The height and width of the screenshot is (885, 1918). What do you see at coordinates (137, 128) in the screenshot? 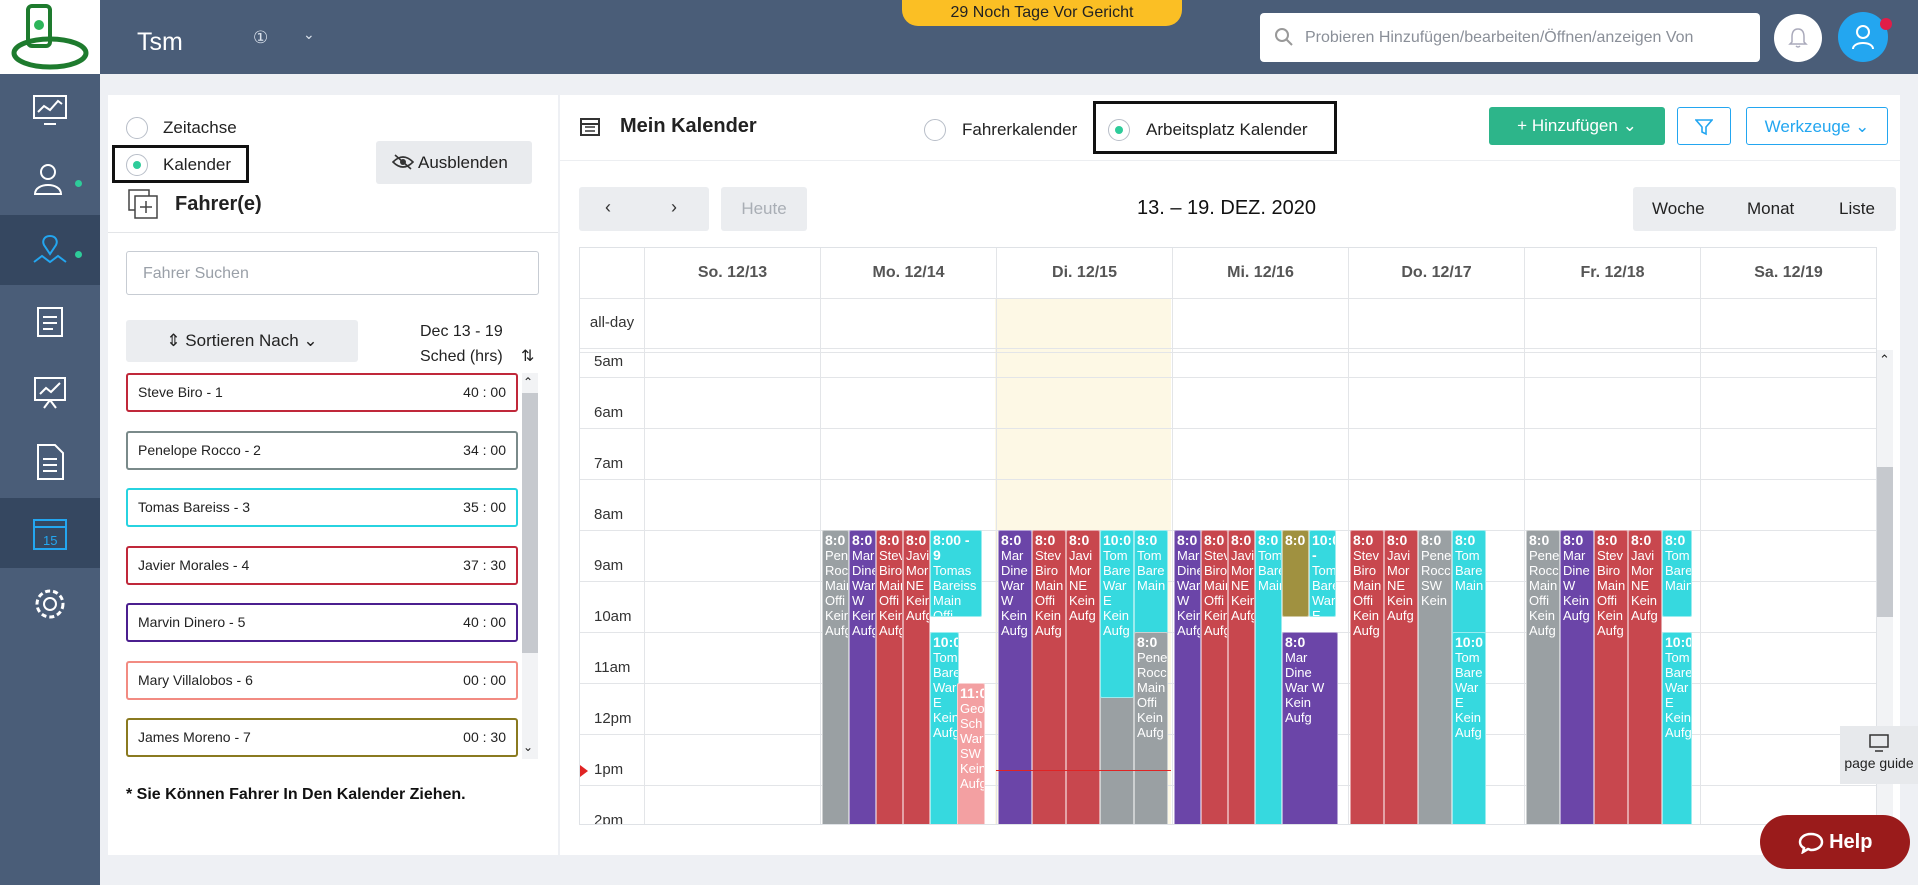
I see `timeline-radio` at bounding box center [137, 128].